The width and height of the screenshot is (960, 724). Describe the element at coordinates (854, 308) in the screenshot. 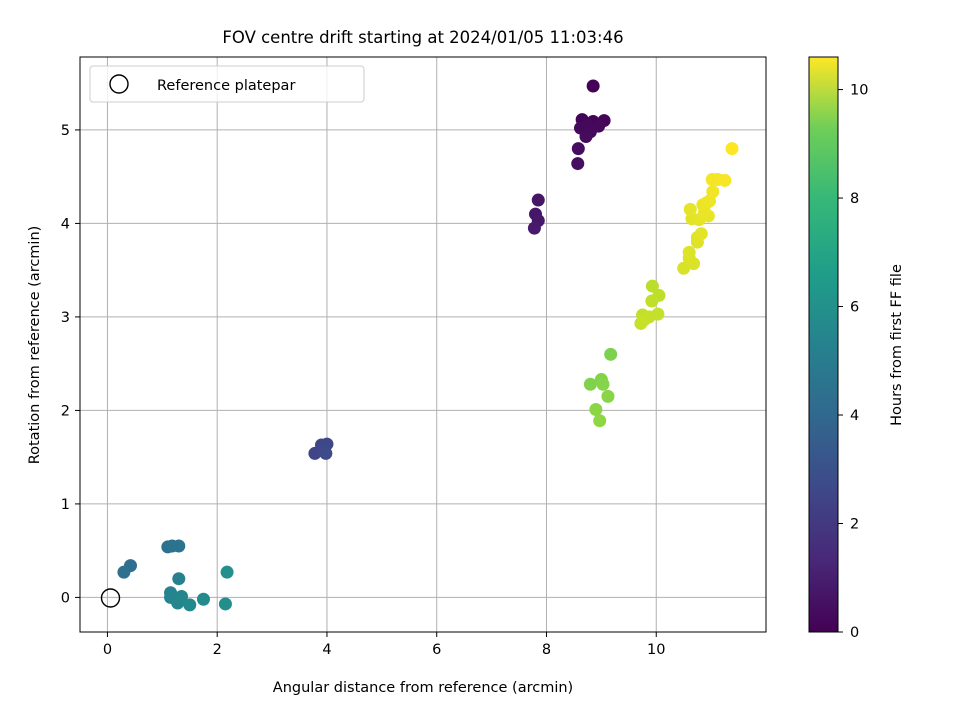

I see `colorbar-tick-label: 6` at that location.